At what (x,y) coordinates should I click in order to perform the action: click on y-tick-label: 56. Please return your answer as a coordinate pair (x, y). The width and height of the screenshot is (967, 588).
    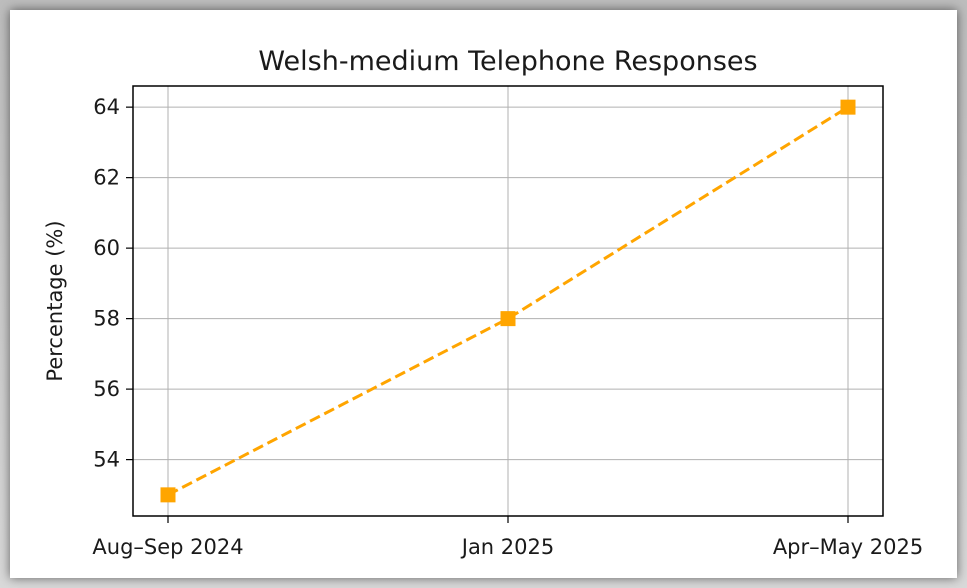
    Looking at the image, I should click on (106, 389).